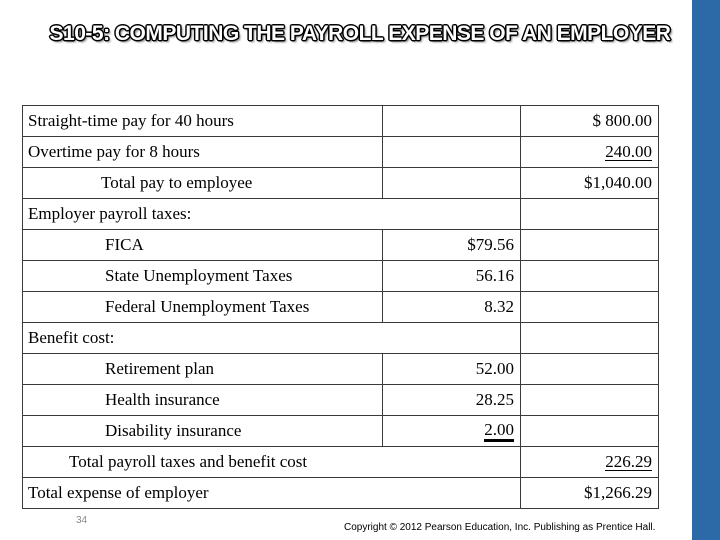 This screenshot has width=720, height=540. I want to click on row-label: Total pay to employee, so click(202, 183).